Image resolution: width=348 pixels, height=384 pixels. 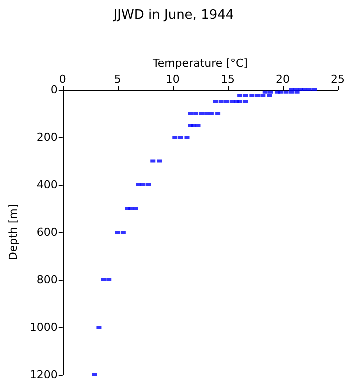 I want to click on x-tick-label: 25, so click(x=338, y=79).